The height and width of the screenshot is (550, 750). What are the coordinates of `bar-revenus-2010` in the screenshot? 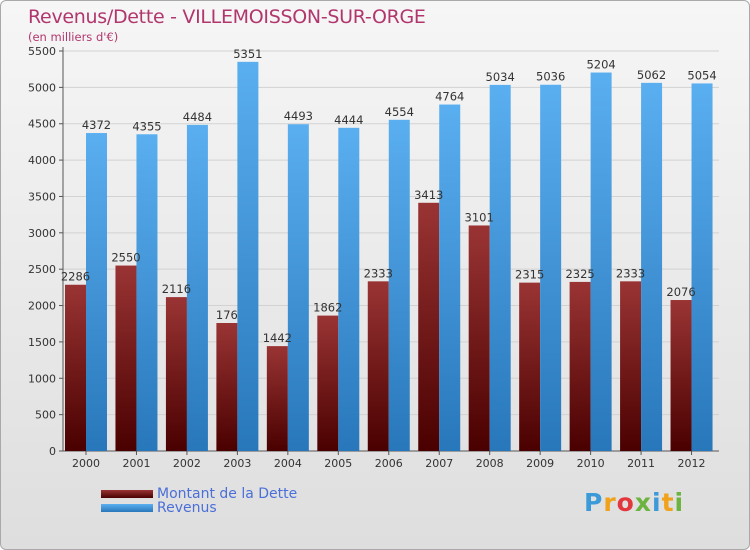 It's located at (601, 261).